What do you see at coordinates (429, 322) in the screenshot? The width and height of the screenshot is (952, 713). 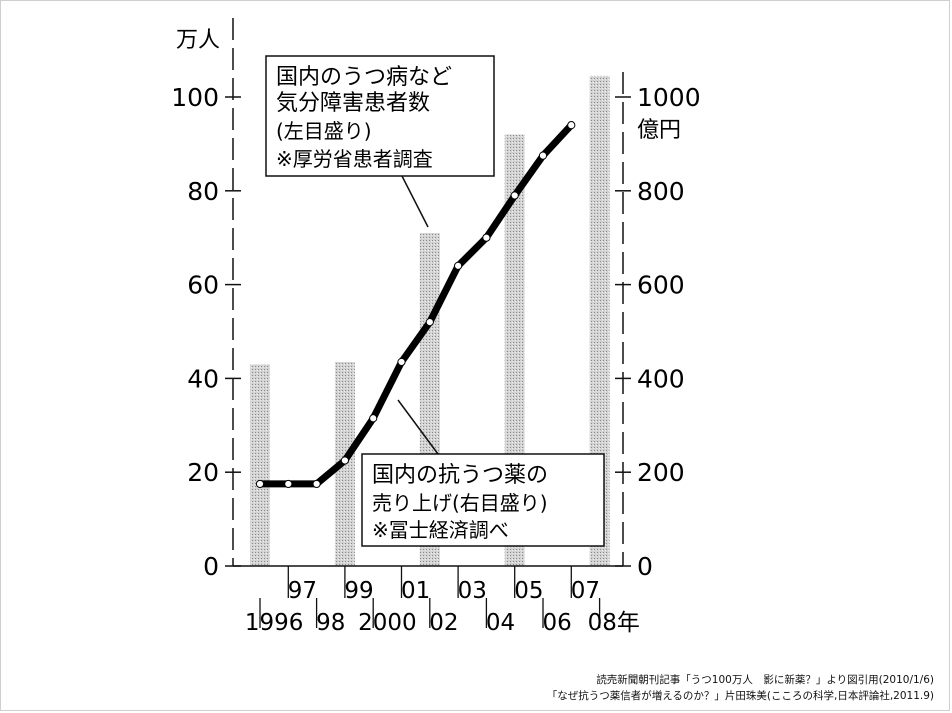 I see `patients-point-2002` at bounding box center [429, 322].